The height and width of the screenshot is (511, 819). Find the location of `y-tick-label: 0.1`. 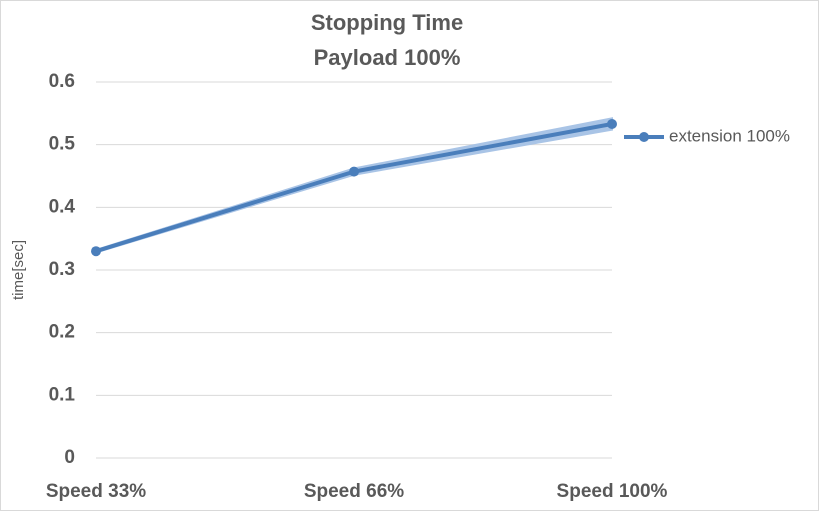

y-tick-label: 0.1 is located at coordinates (62, 394).